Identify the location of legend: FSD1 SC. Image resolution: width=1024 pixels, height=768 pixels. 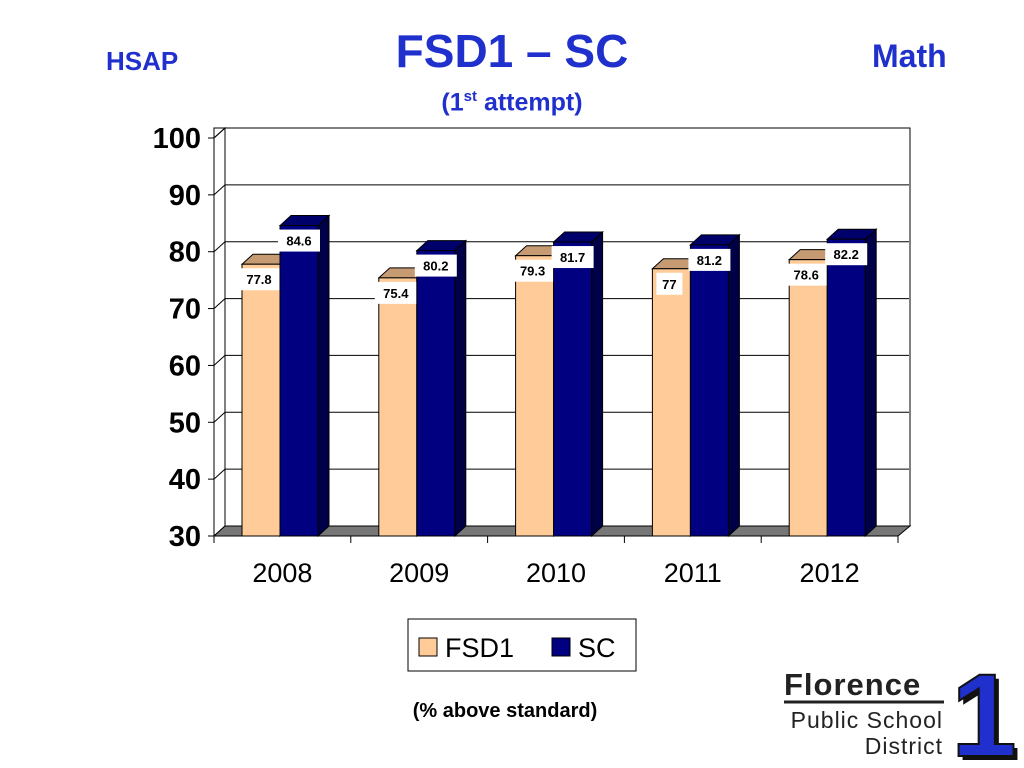
(522, 645).